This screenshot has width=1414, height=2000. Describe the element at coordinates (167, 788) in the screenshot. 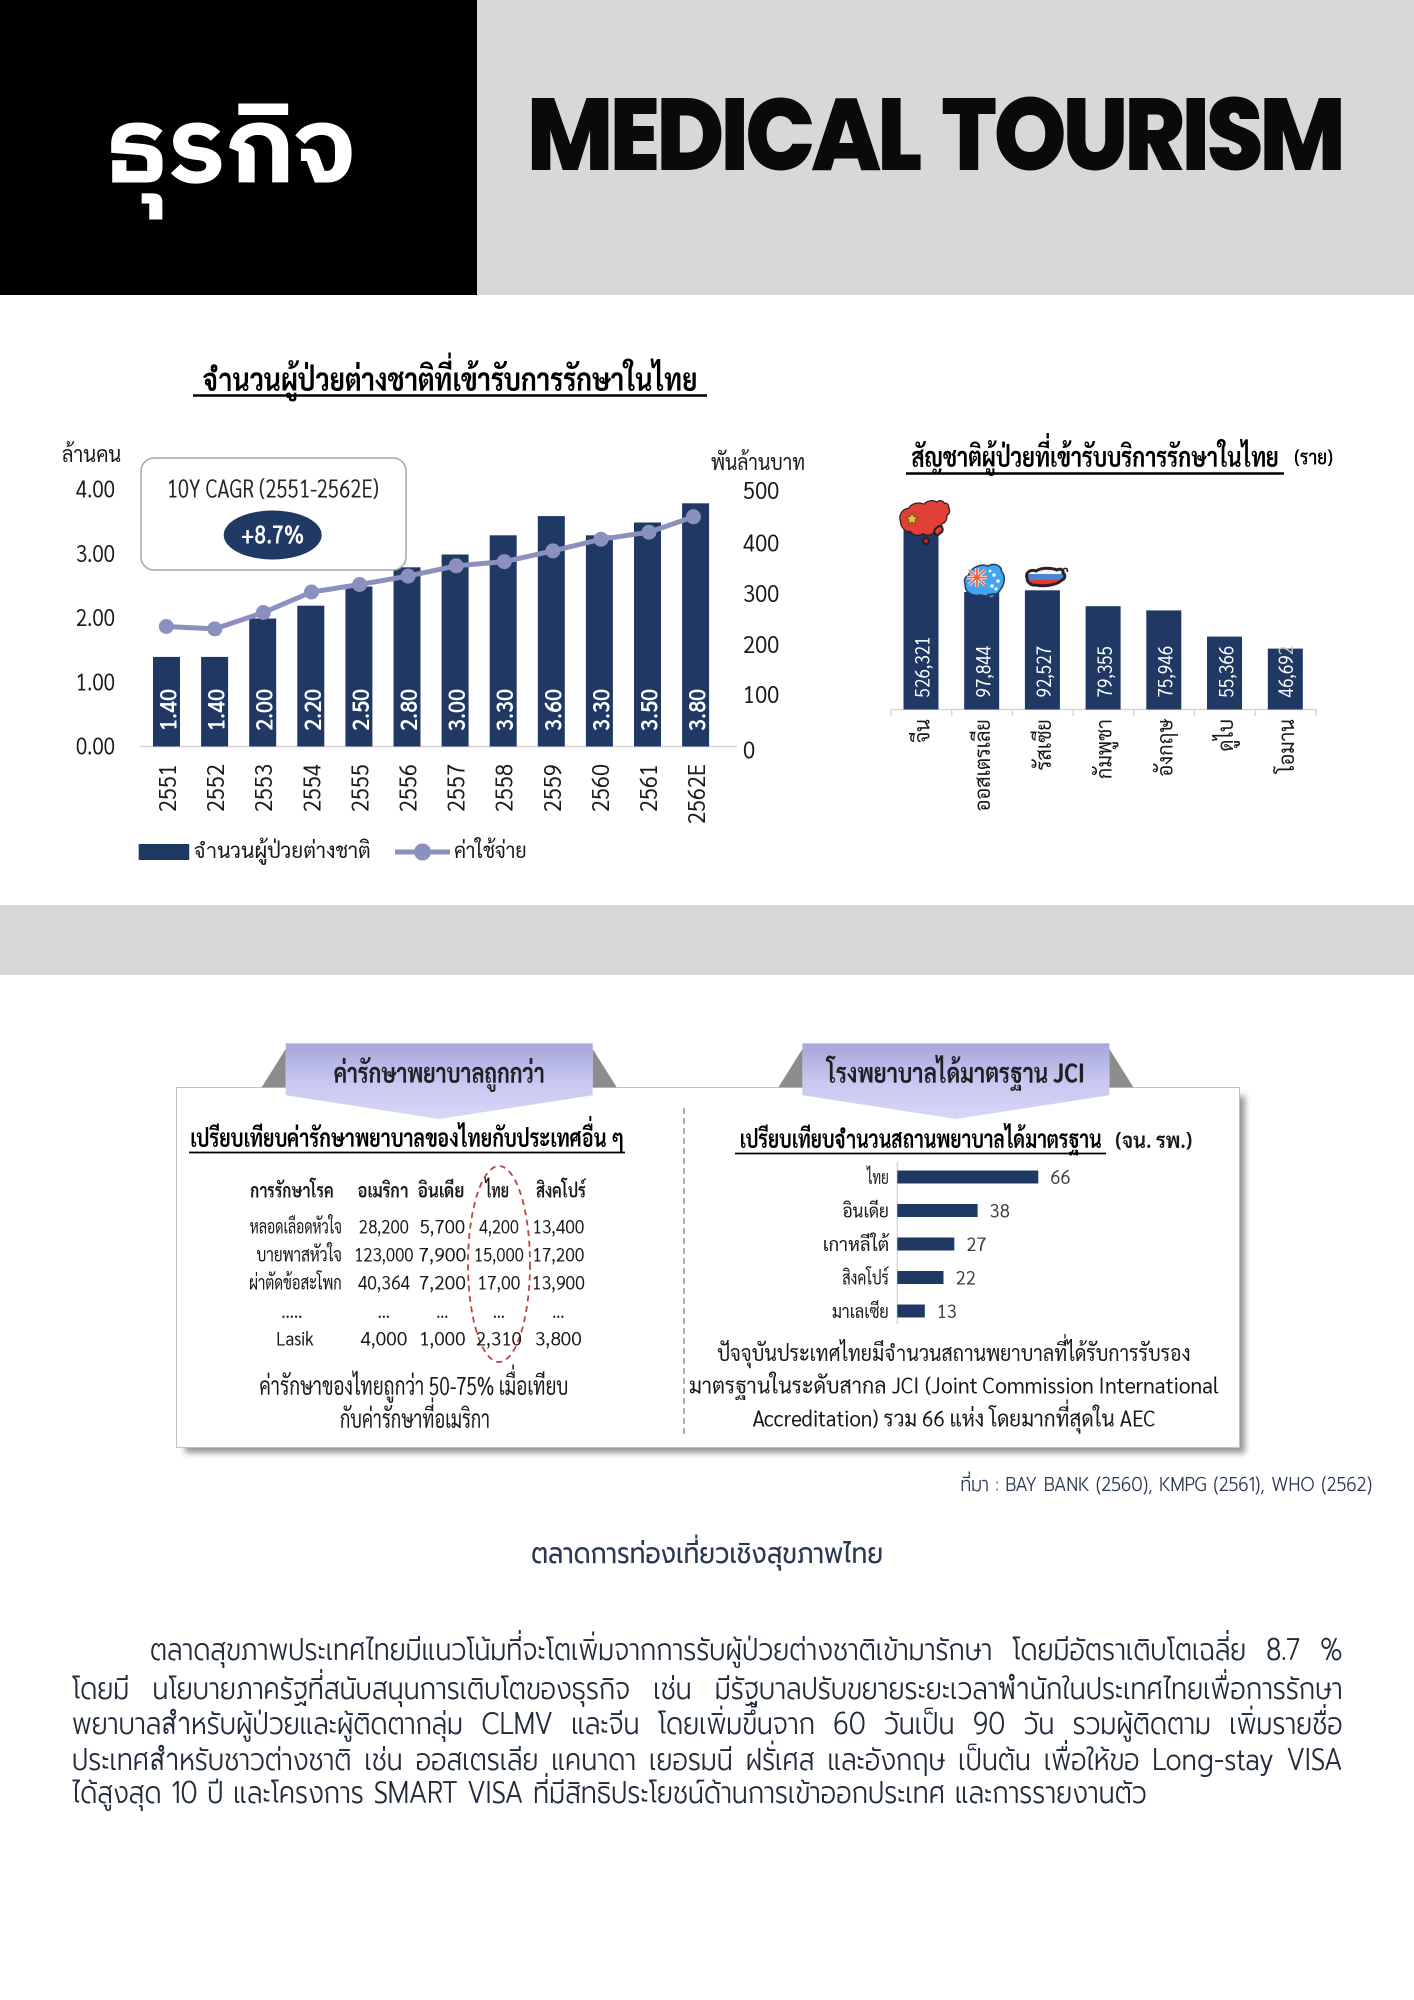

I see `svg-text: 2551` at that location.